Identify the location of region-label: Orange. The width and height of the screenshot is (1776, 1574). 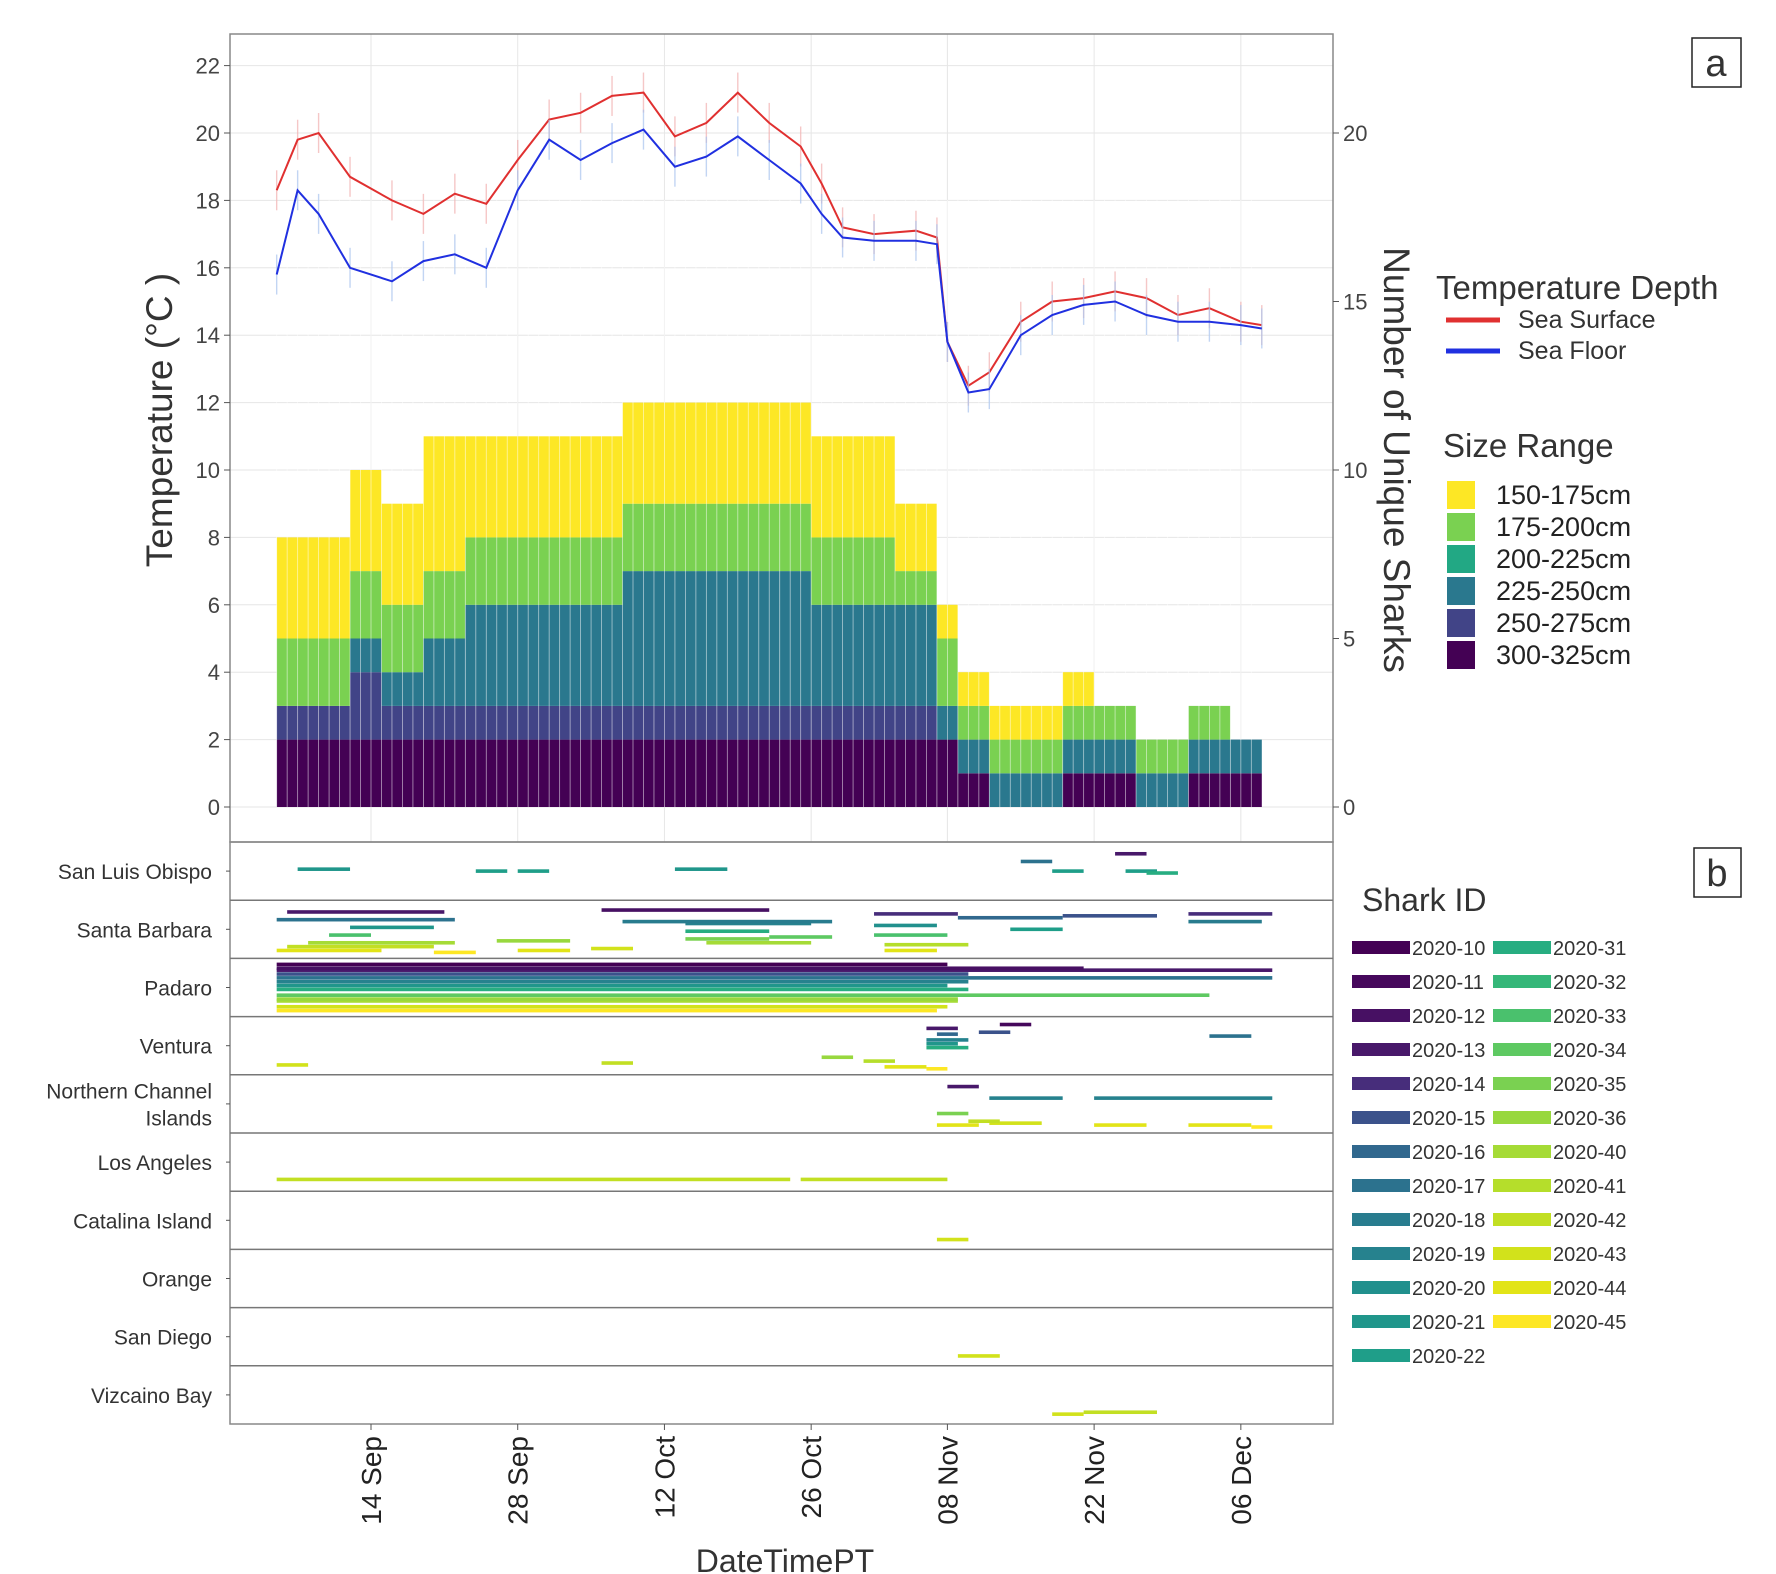
(177, 1280).